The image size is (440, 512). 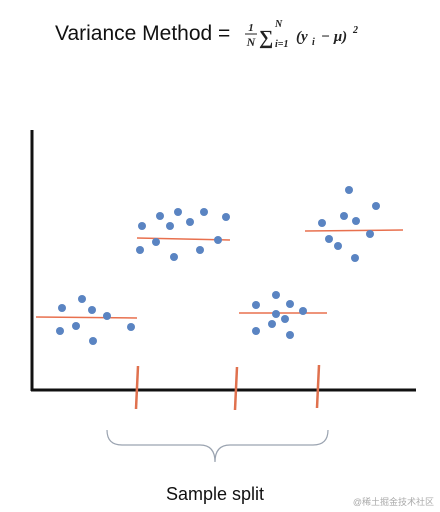 I want to click on formula-power: 2, so click(x=355, y=30).